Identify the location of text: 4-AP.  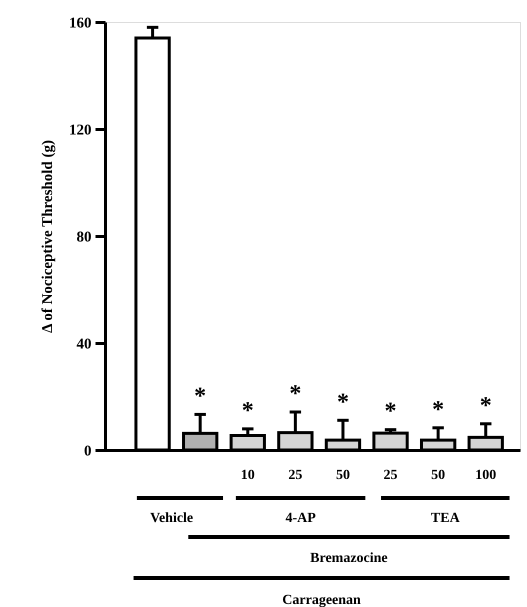
(300, 518).